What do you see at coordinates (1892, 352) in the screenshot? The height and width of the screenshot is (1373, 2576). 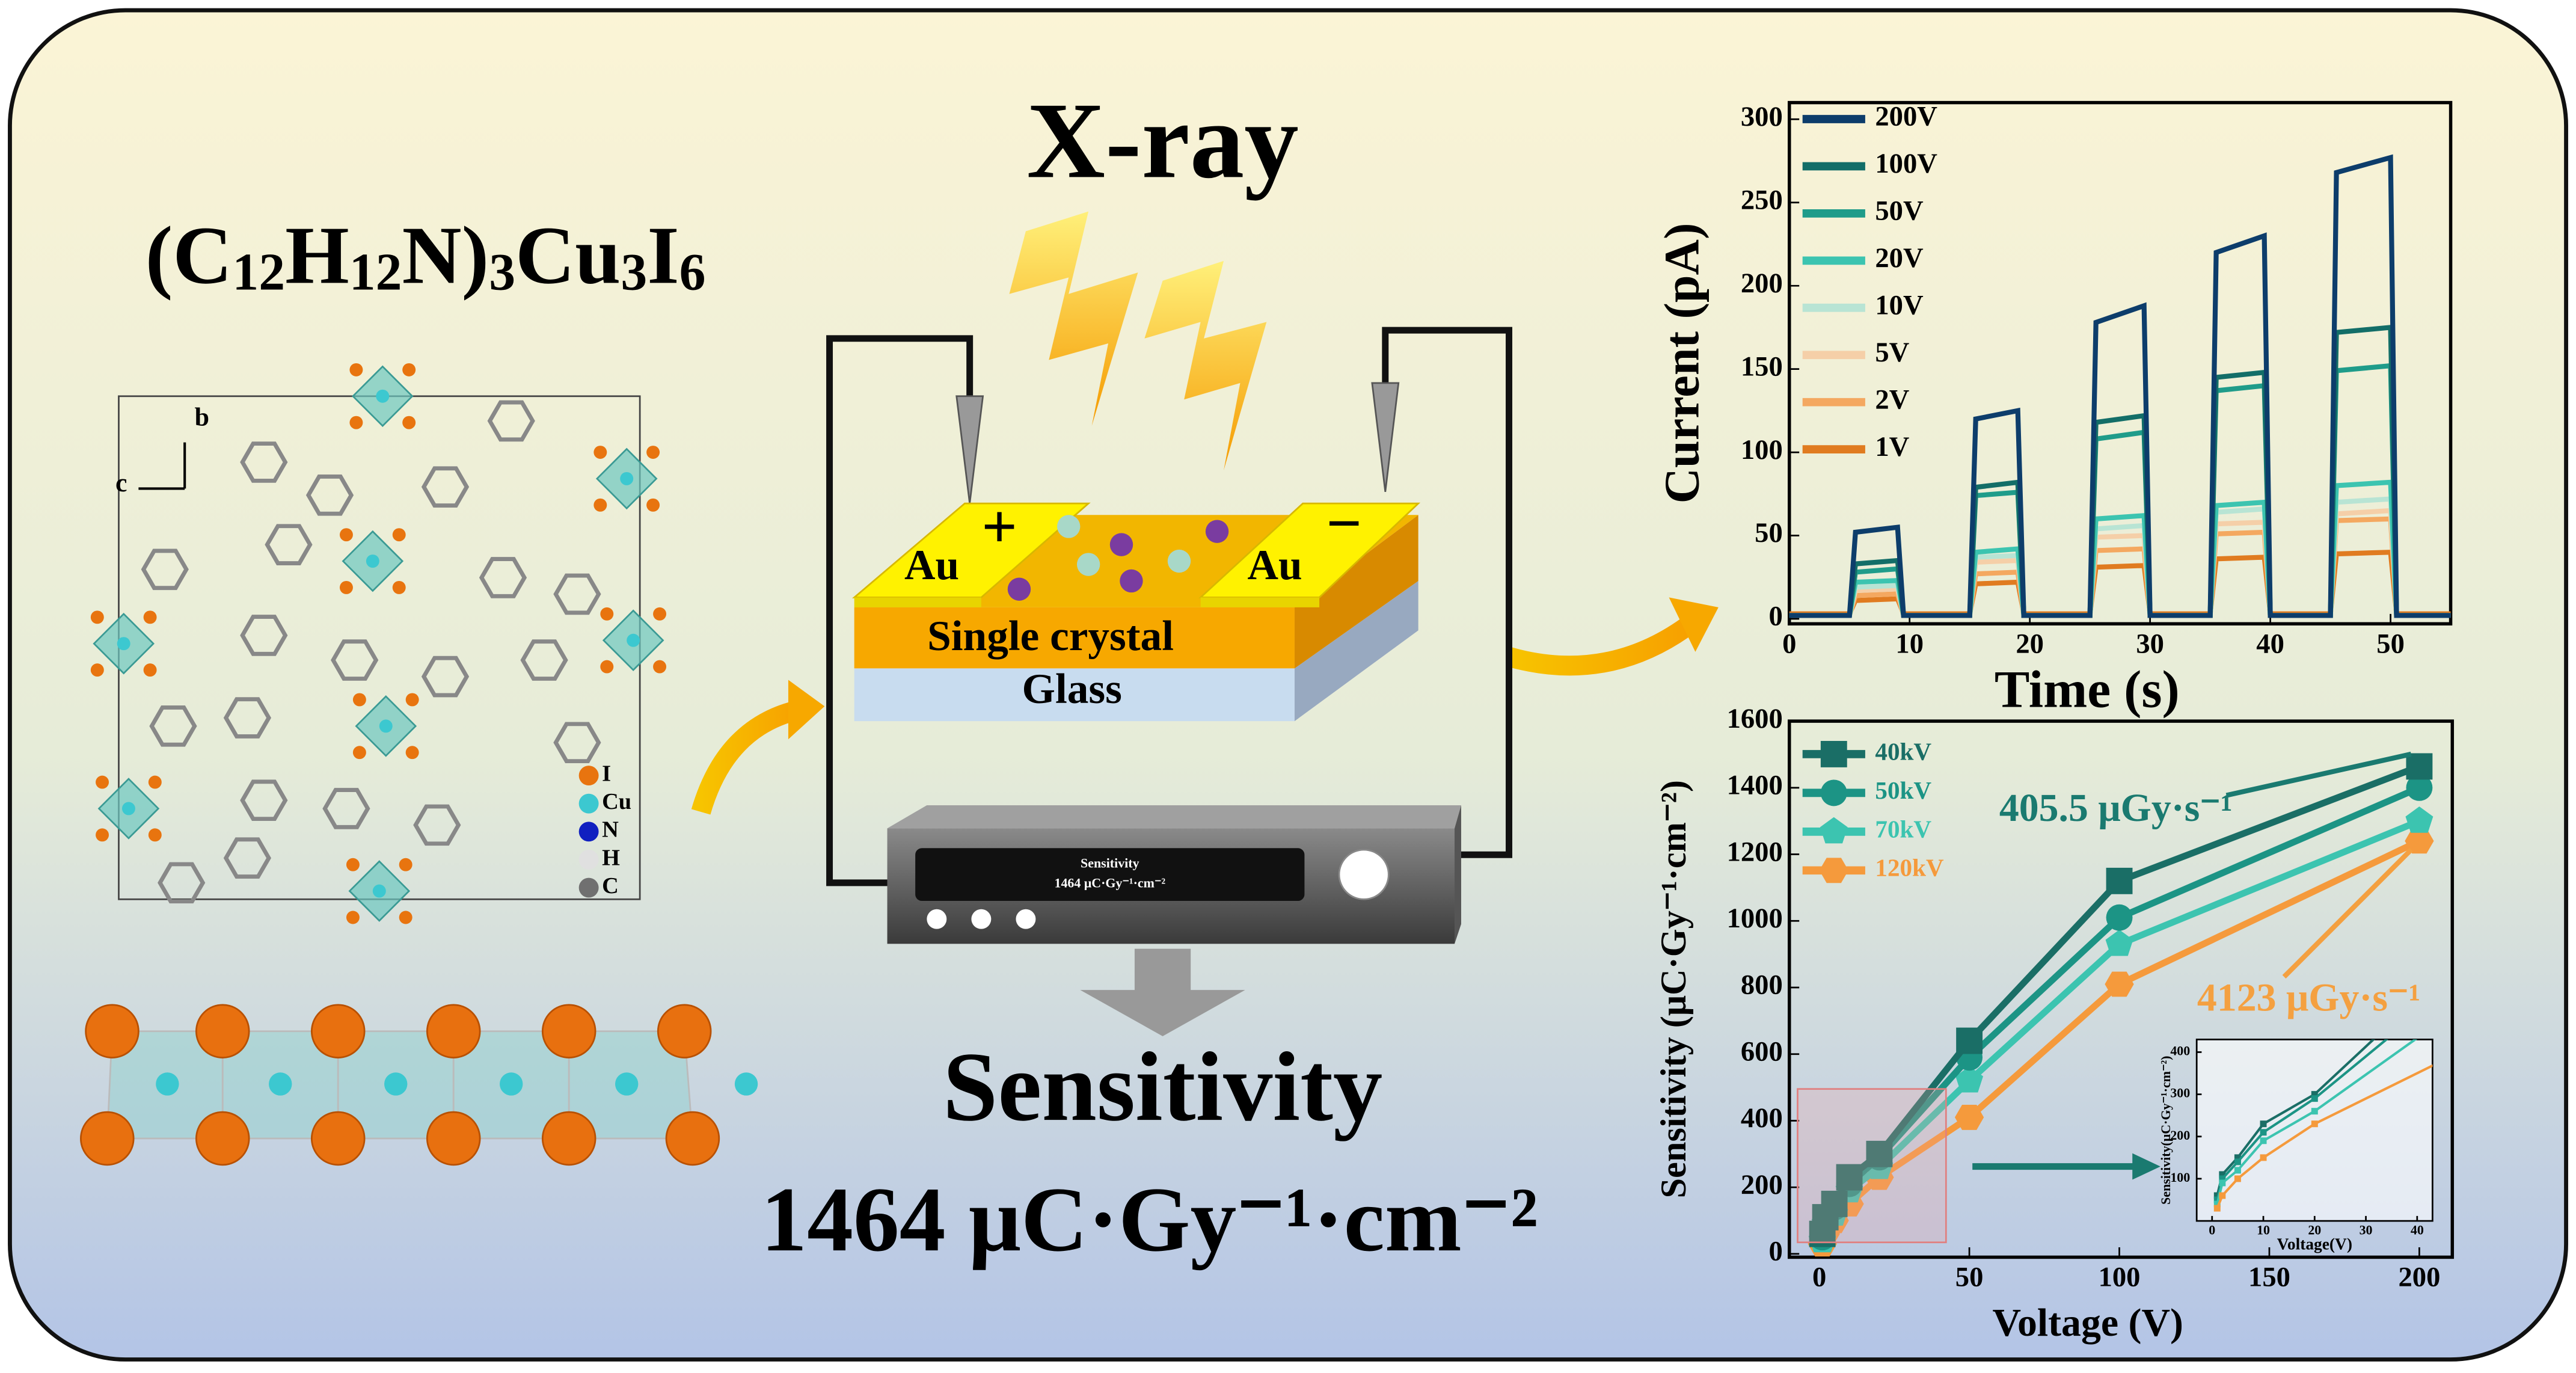 I see `legend-label: 5V` at bounding box center [1892, 352].